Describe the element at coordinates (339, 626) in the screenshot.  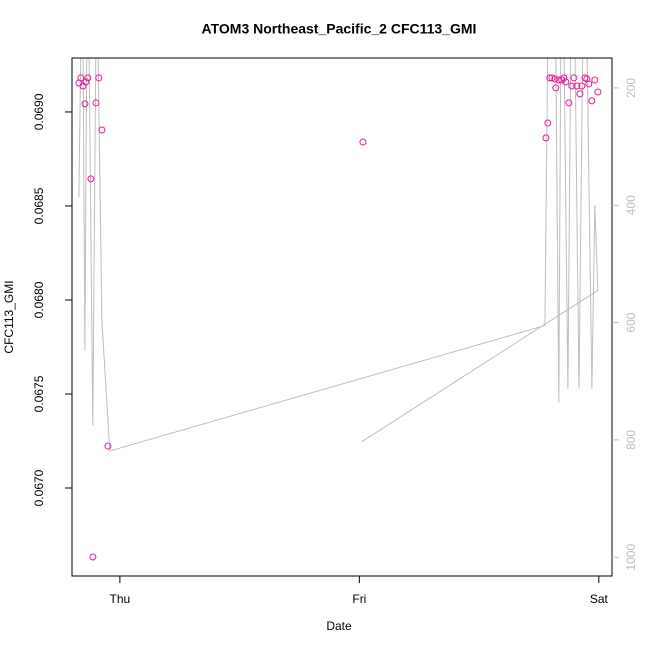
I see `x-axis-label: Date` at that location.